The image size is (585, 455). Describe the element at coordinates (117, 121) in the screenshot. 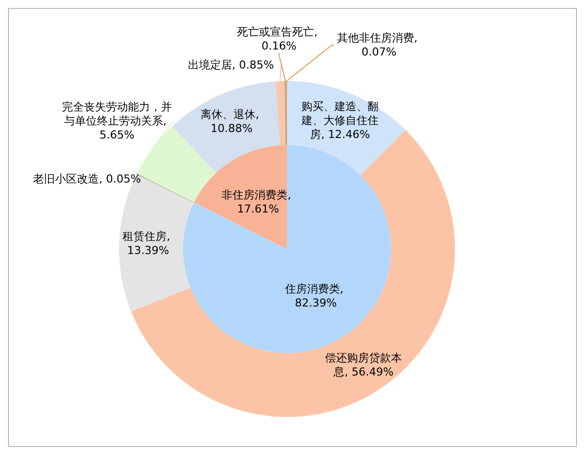

I see `slice-label: 完全丧失劳动能力，并与单位终止劳动关系, 5.65%` at that location.